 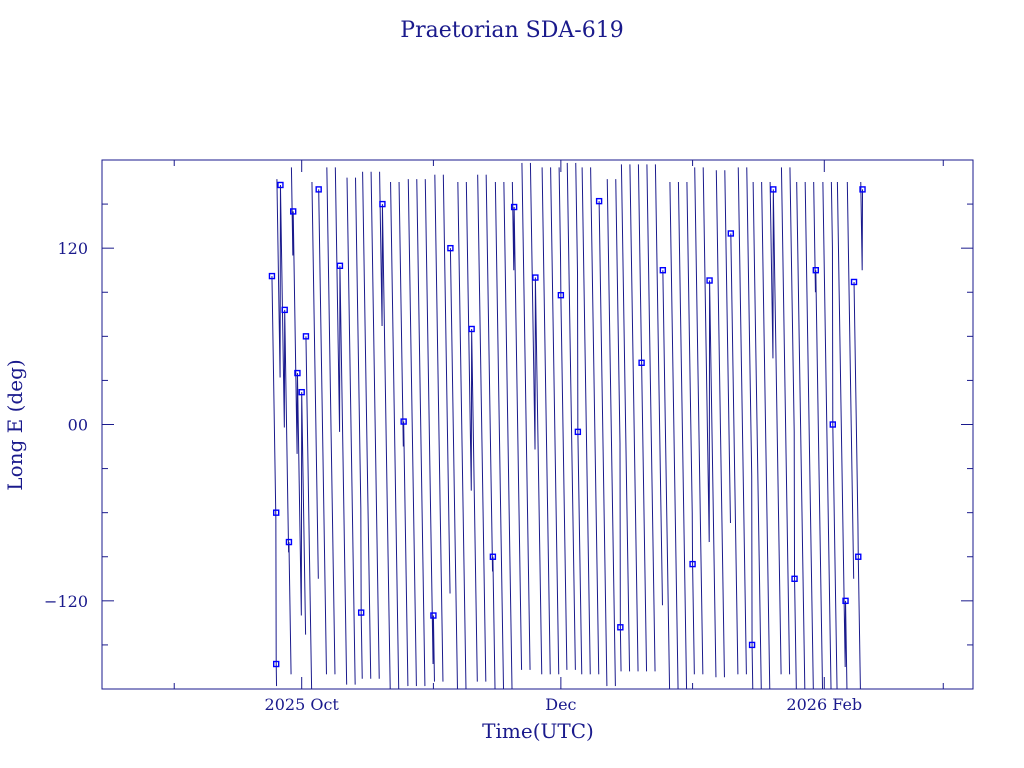 I want to click on y-axis-label: Long E (deg), so click(x=15, y=424).